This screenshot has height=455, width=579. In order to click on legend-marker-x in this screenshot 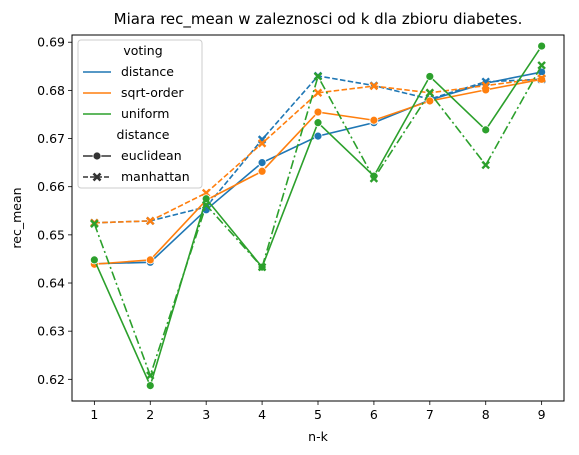, I will do `click(97, 177)`.